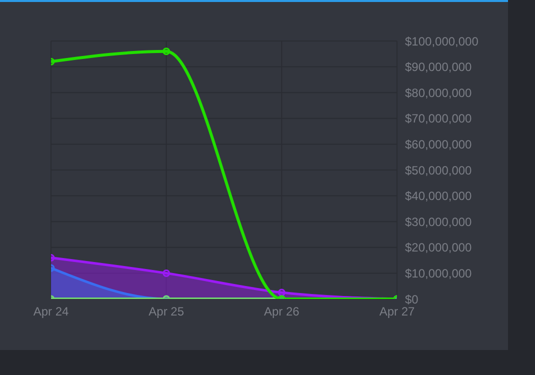 The height and width of the screenshot is (375, 535). I want to click on y-tick-label: $50,000,000, so click(438, 170).